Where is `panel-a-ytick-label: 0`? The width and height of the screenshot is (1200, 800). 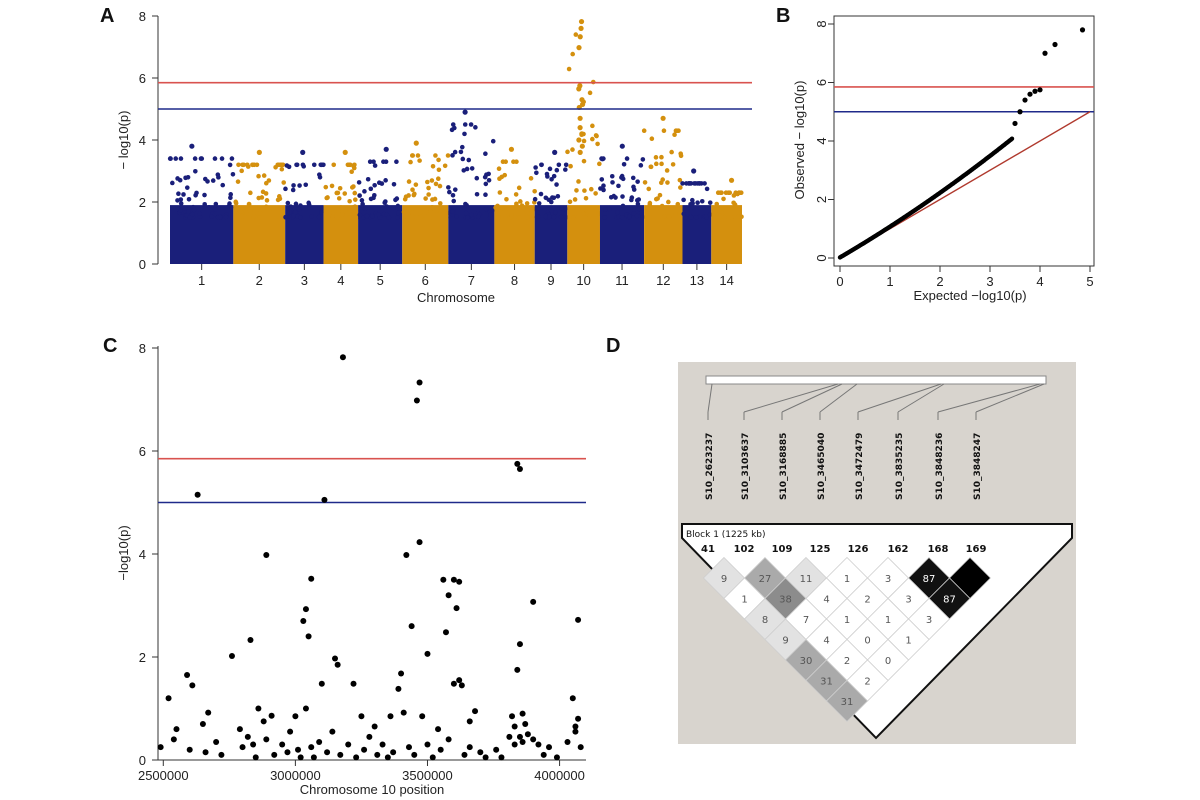
panel-a-ytick-label: 0 is located at coordinates (142, 264).